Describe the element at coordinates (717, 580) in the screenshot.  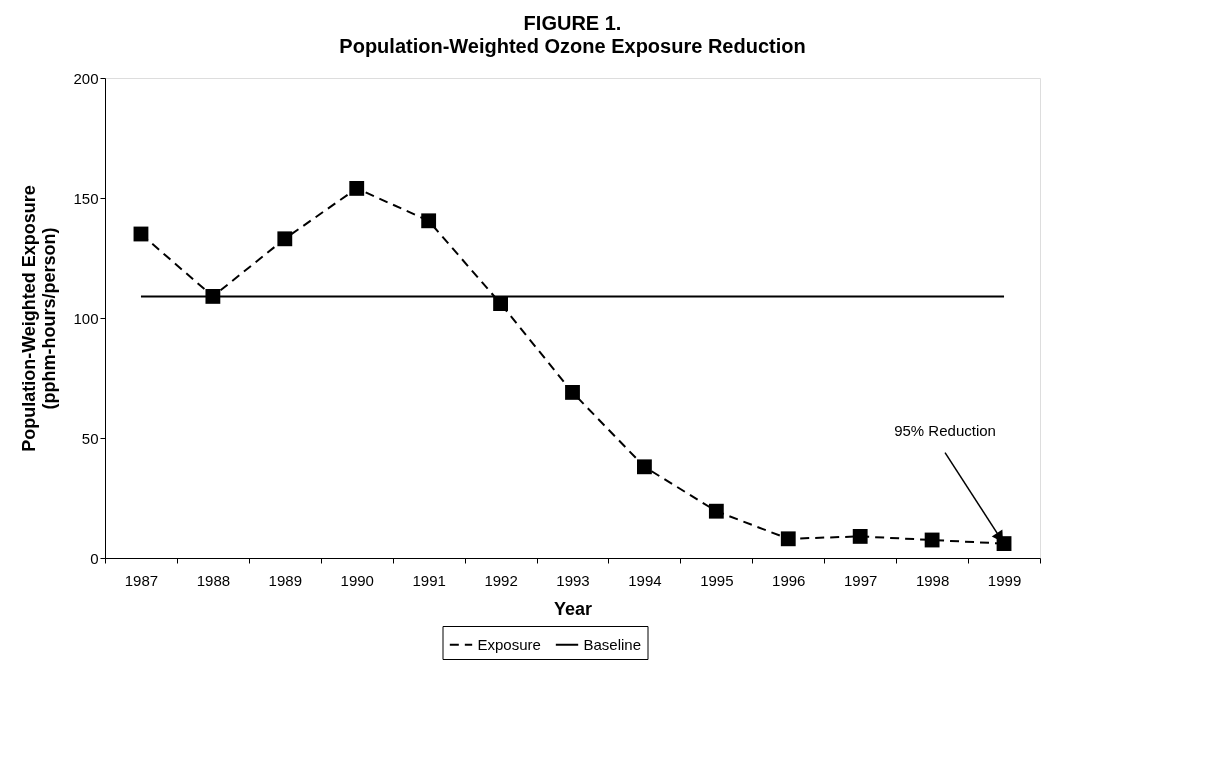
I see `x-tick-label: 1995` at that location.